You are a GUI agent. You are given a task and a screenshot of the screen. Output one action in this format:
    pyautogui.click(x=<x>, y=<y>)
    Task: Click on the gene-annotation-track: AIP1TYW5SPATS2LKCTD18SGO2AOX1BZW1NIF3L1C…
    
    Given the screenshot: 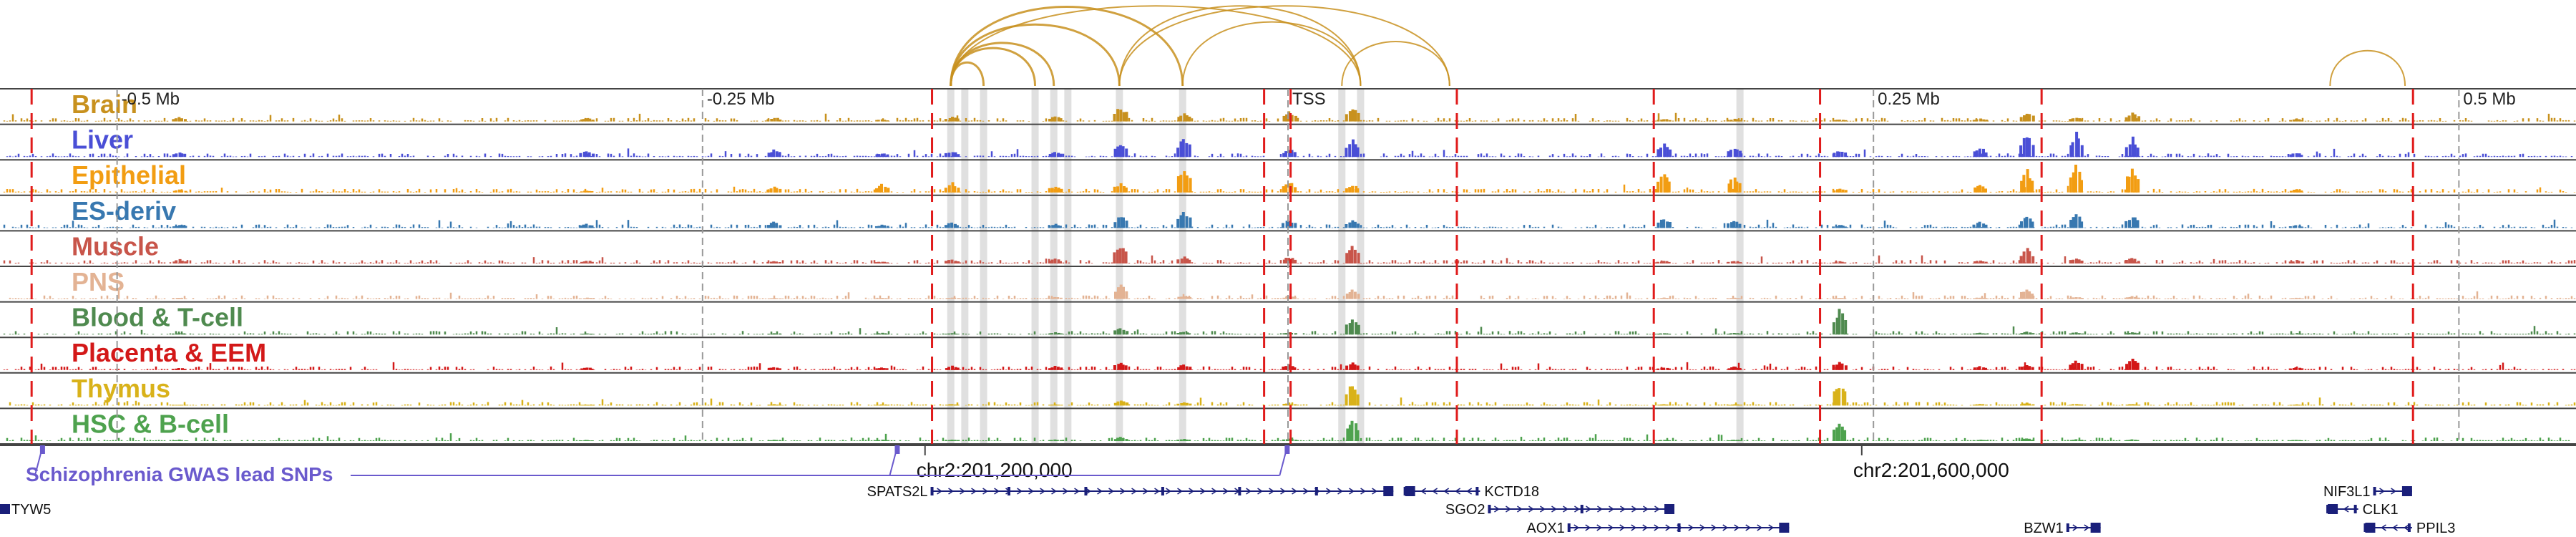 What is the action you would take?
    pyautogui.click(x=1227, y=510)
    